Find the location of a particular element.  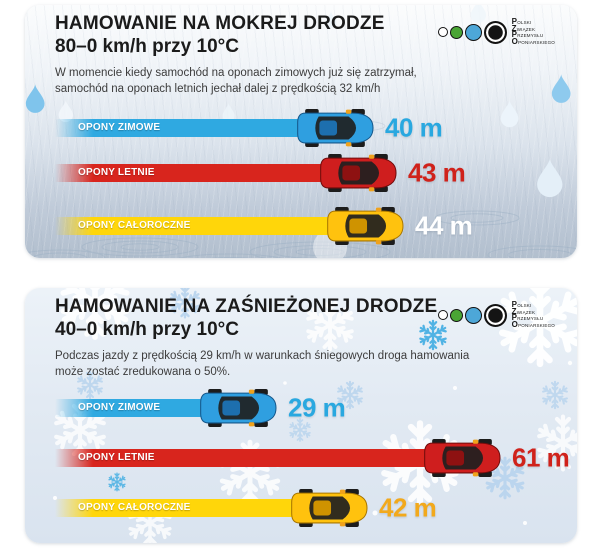

distance-value: 29 m is located at coordinates (317, 407).